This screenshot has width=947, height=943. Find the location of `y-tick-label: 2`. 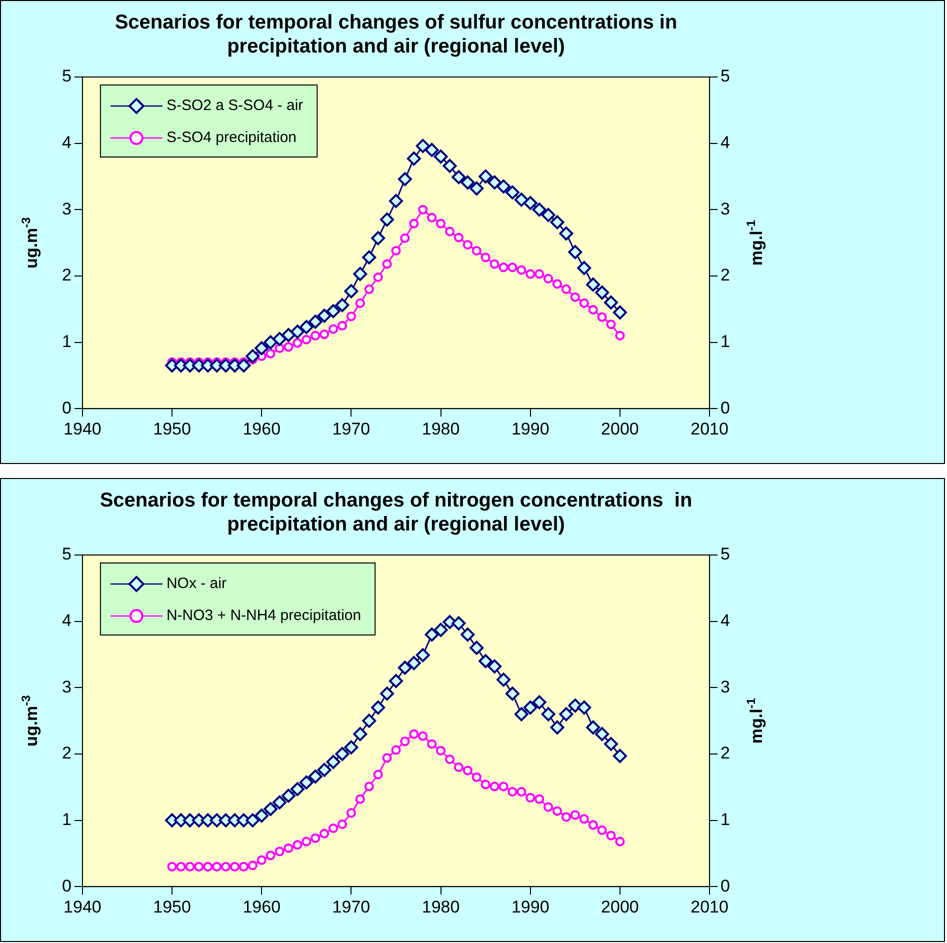

y-tick-label: 2 is located at coordinates (67, 275).